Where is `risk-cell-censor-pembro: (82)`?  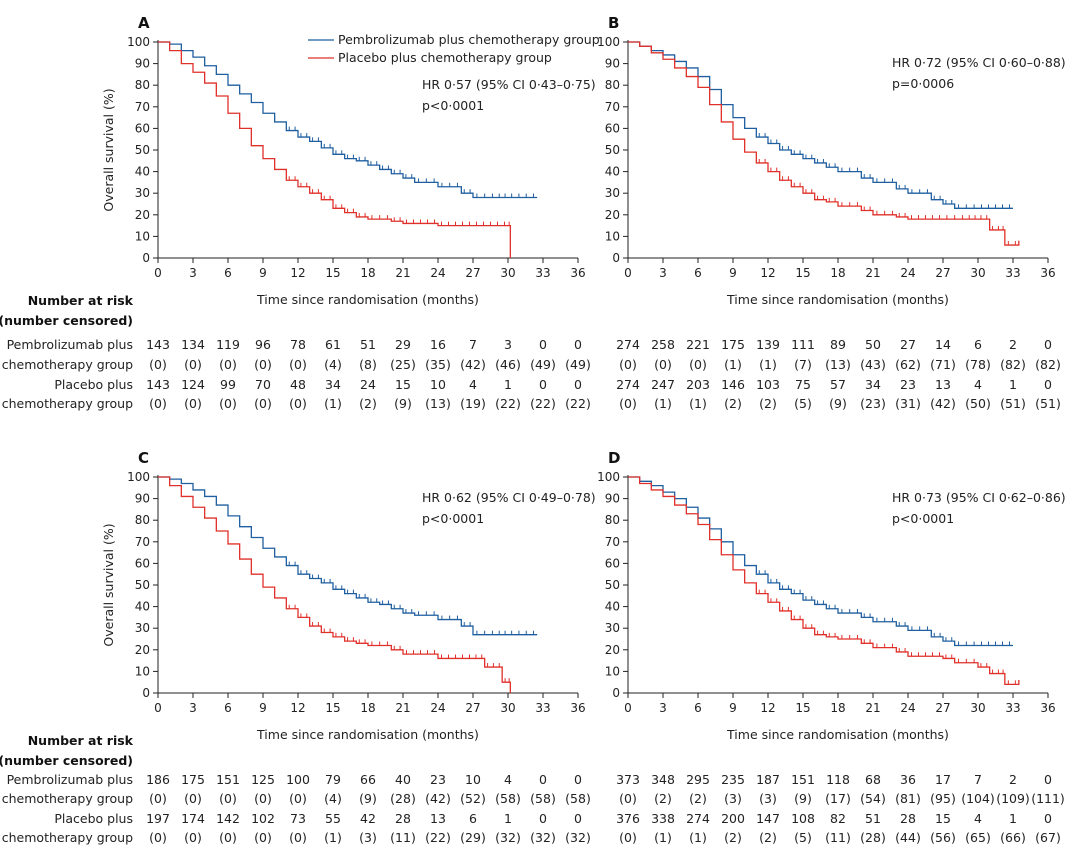 risk-cell-censor-pembro: (82) is located at coordinates (1048, 364).